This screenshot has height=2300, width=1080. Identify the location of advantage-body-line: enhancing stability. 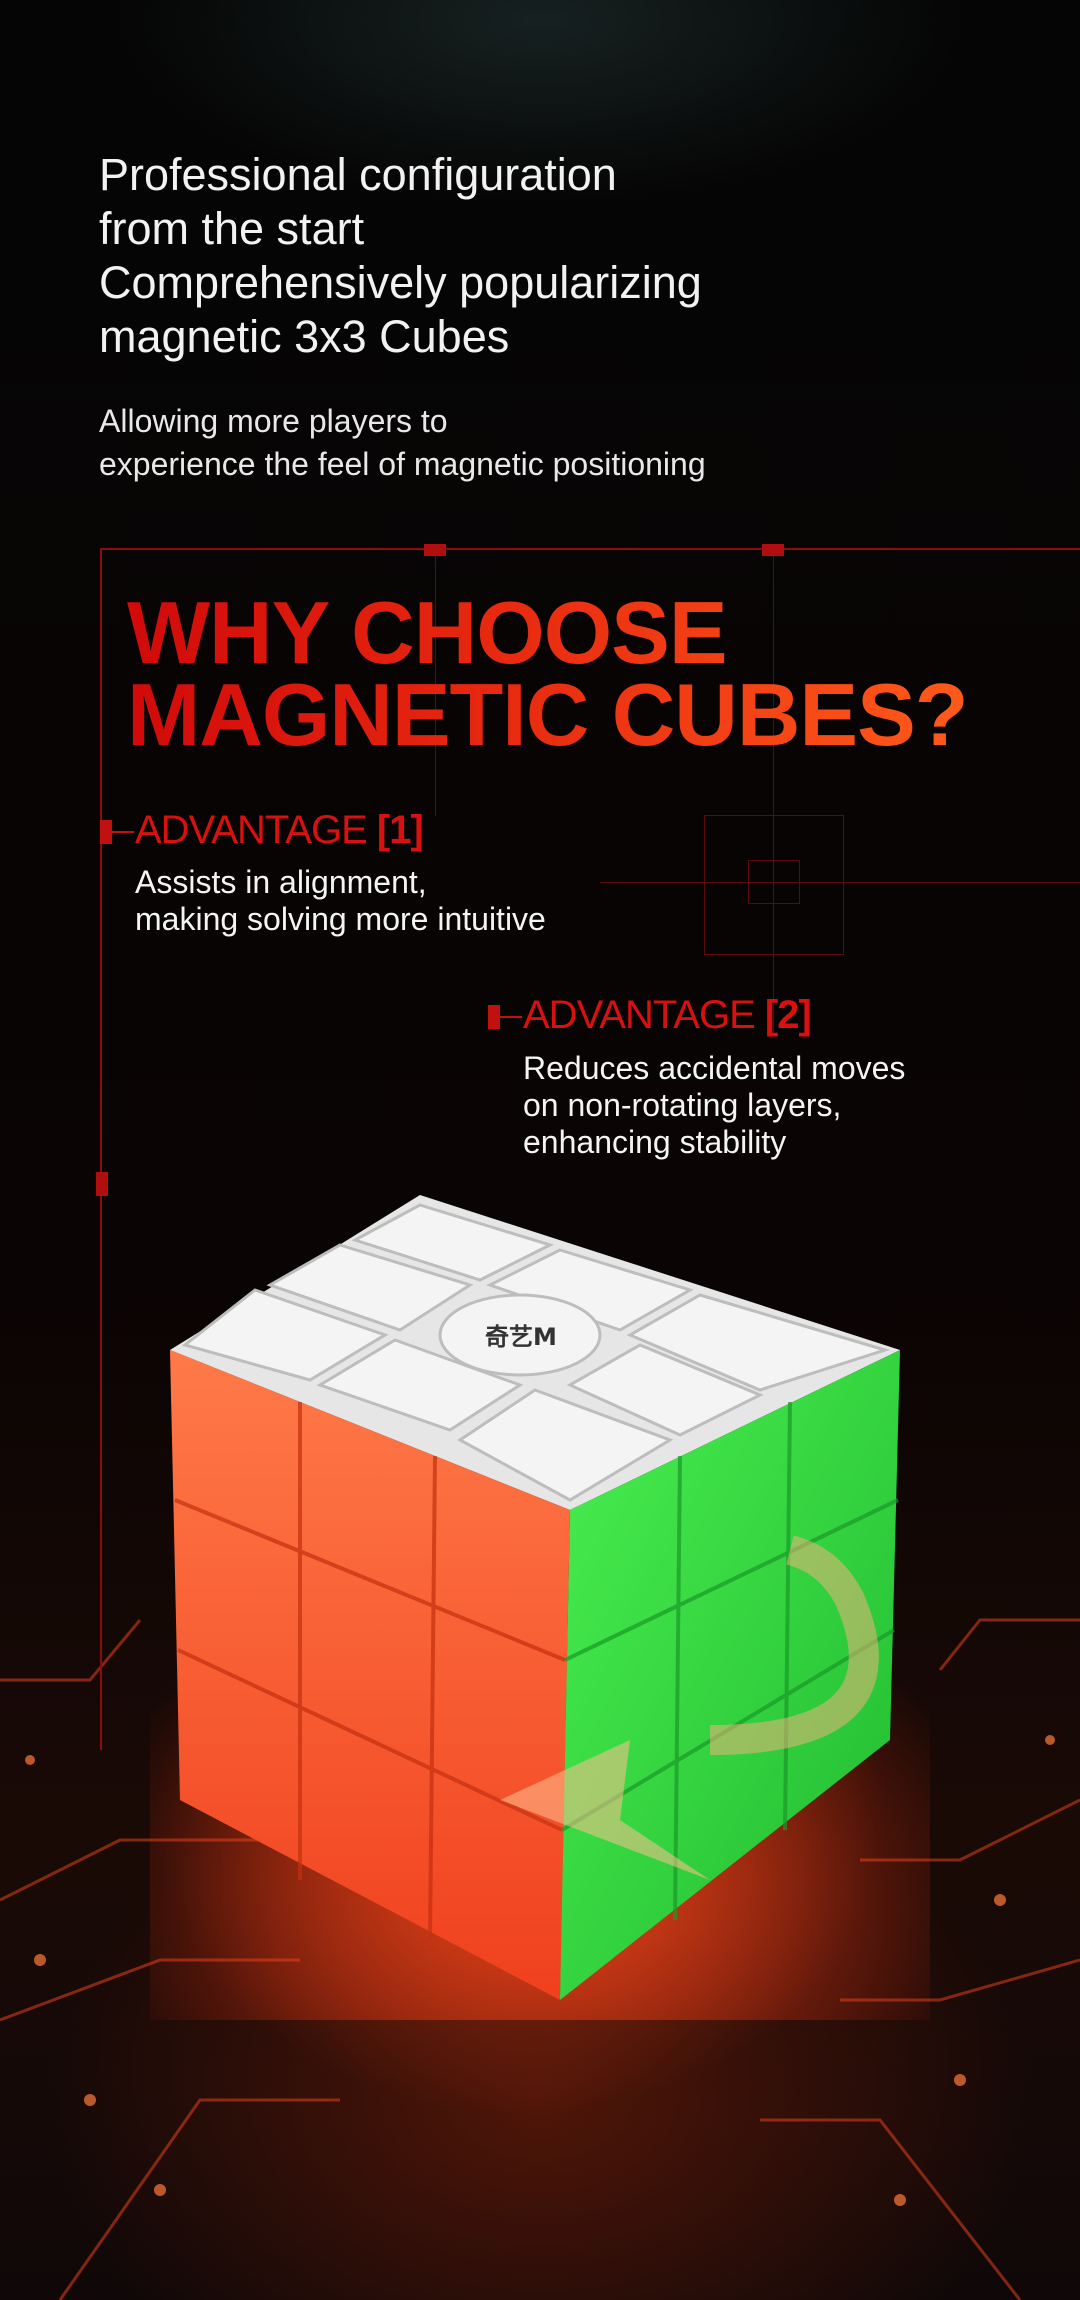
(655, 1142).